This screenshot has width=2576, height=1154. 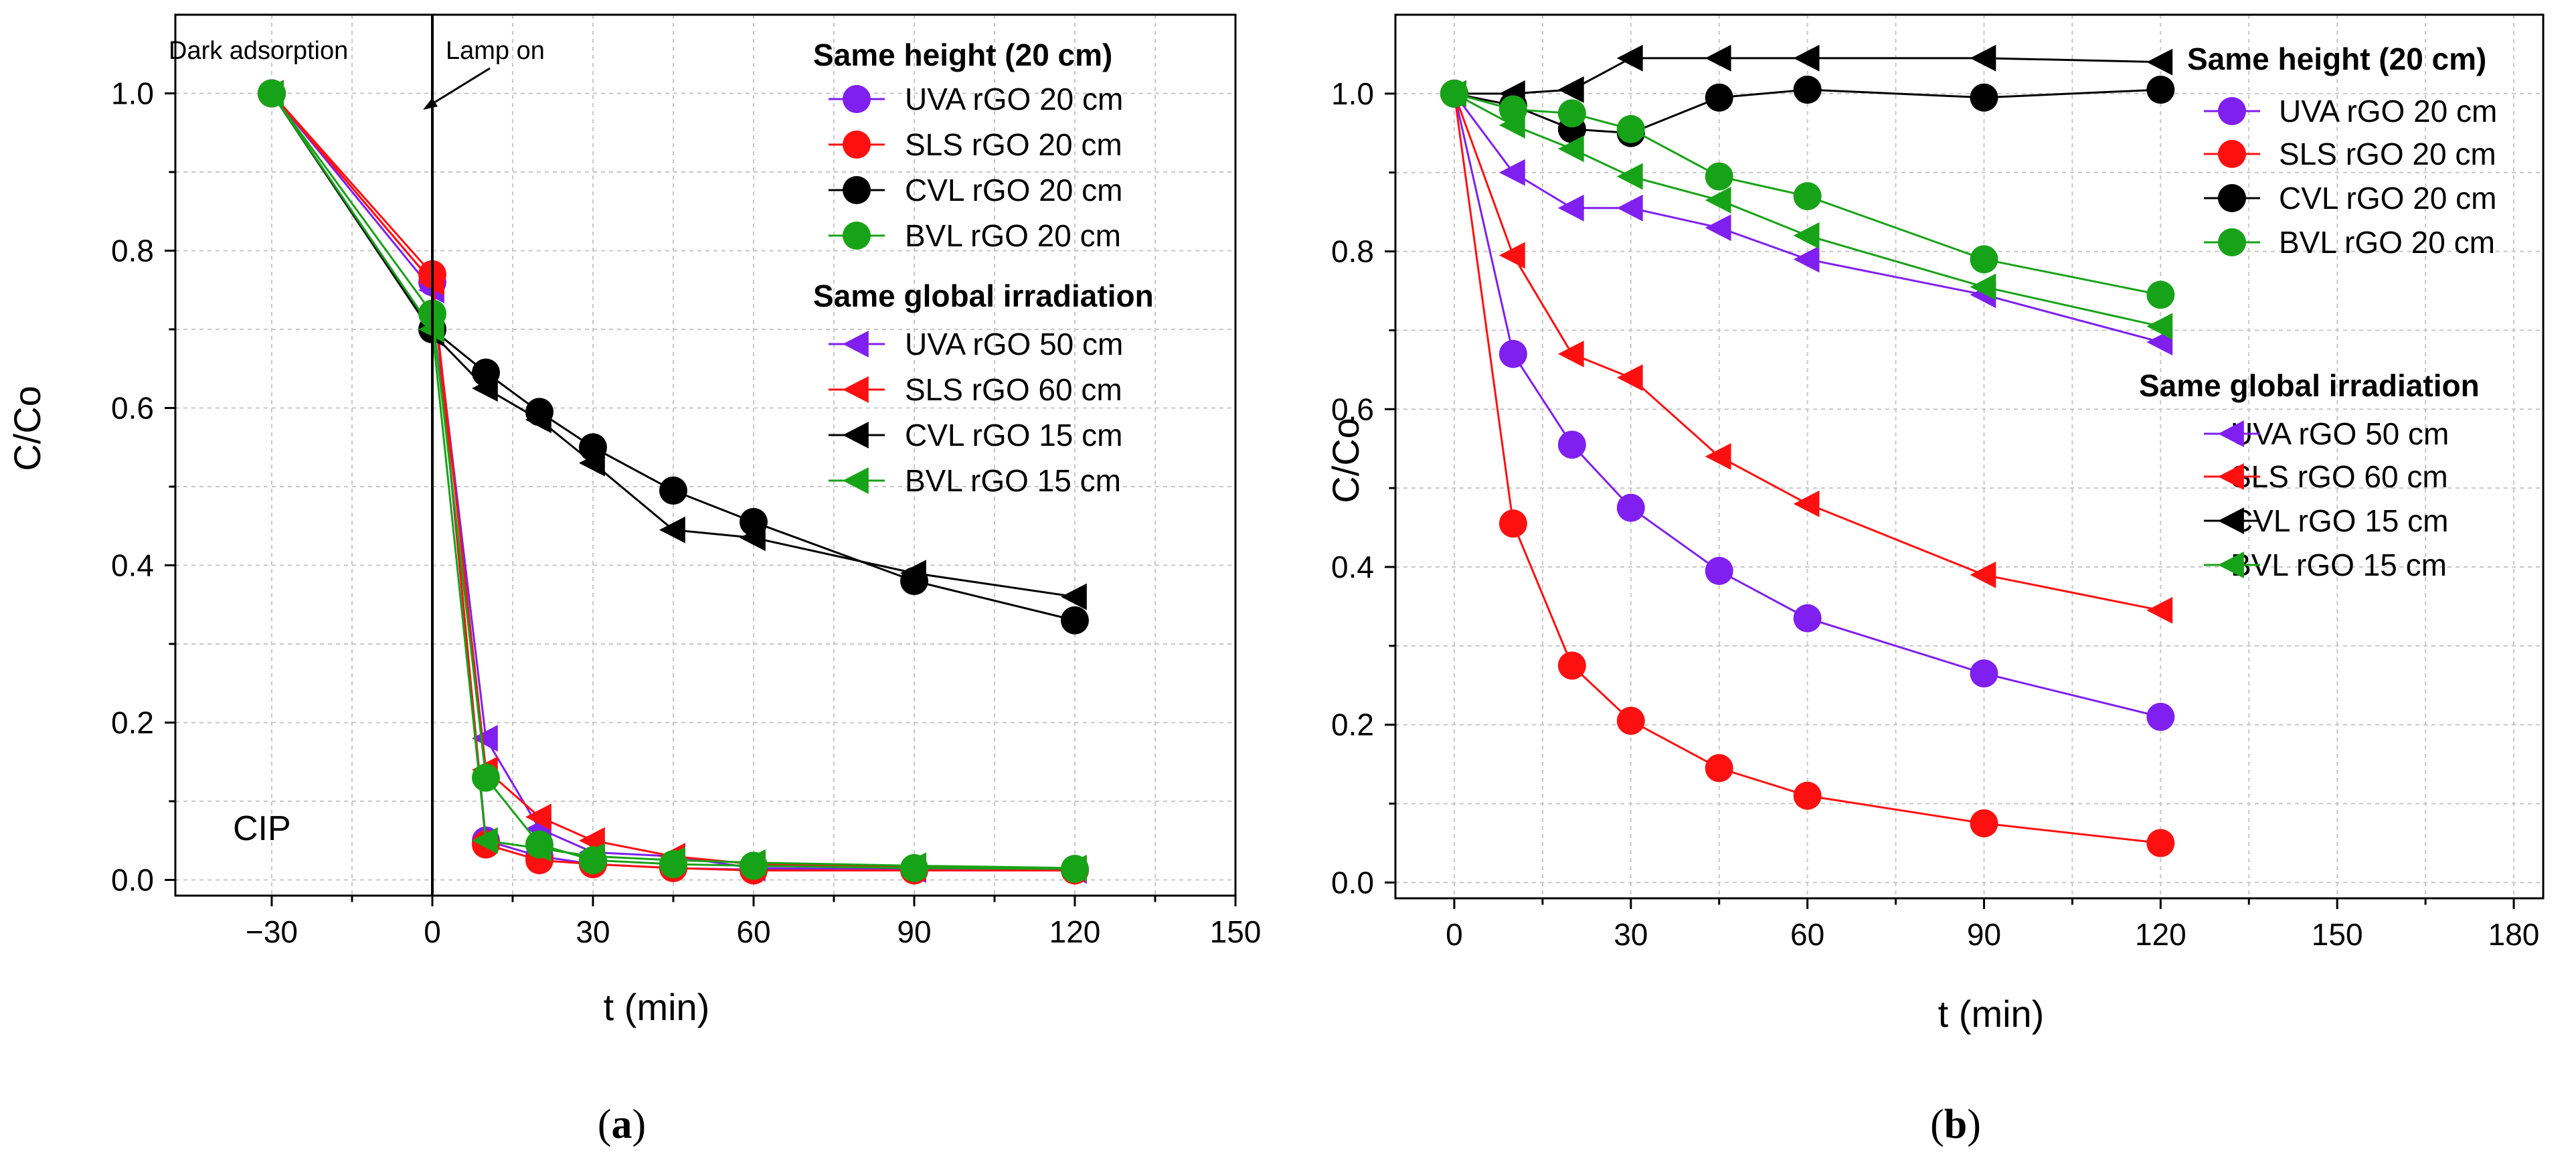 I want to click on legend-group2-title: Same global irradiation, so click(x=983, y=295).